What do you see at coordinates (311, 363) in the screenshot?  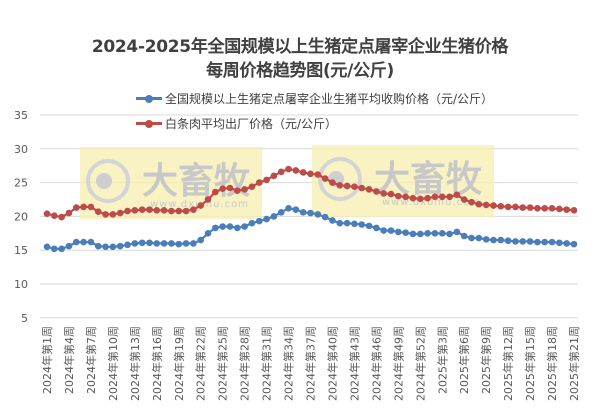 I see `x-tick-label: 2024年第37周` at bounding box center [311, 363].